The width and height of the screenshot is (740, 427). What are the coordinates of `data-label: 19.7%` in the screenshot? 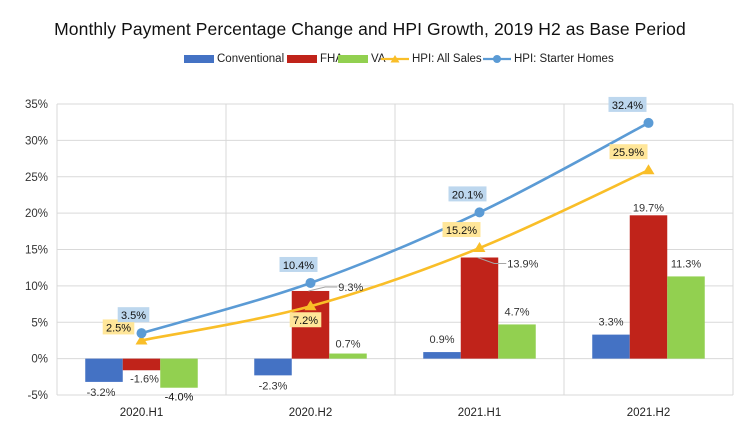 It's located at (648, 208).